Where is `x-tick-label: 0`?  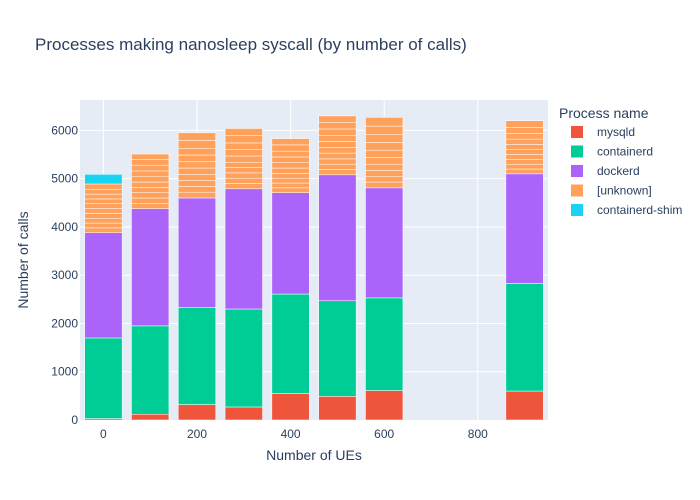 x-tick-label: 0 is located at coordinates (103, 434).